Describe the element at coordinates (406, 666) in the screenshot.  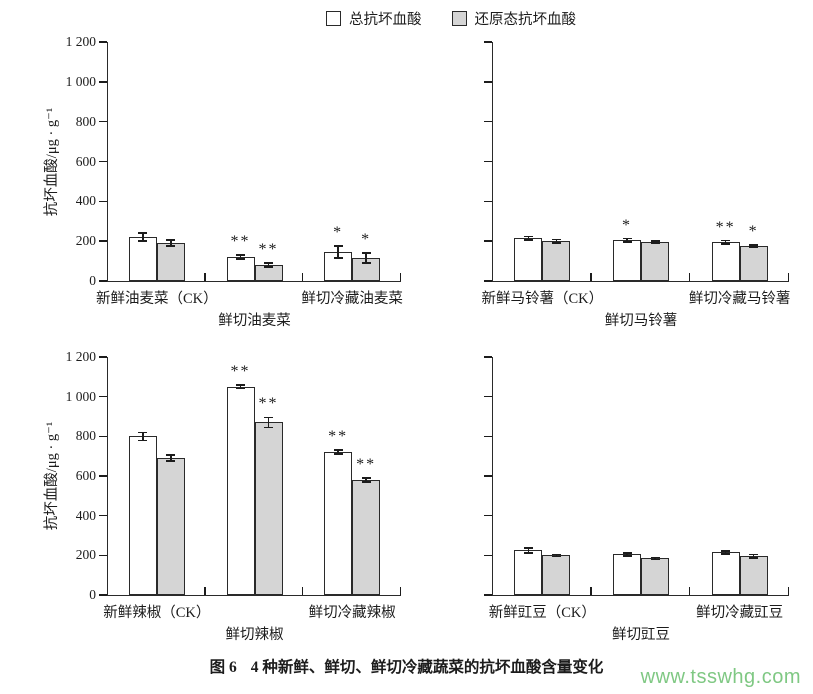
I see `figure-caption: 图 6 4 种新鲜、鲜切、鲜切冷藏蔬菜的抗坏血酸含量变化` at that location.